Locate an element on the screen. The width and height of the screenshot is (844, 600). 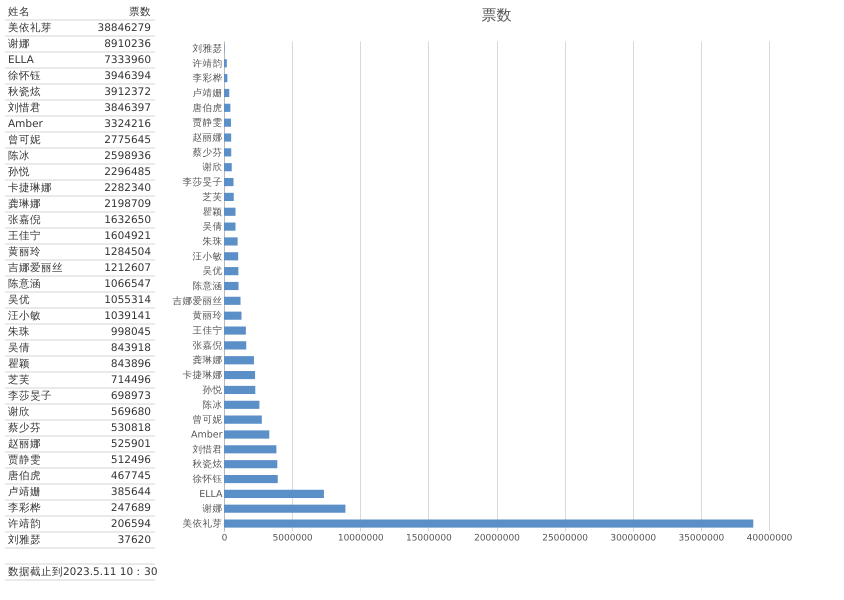
data-label: 843918 is located at coordinates (130, 348).